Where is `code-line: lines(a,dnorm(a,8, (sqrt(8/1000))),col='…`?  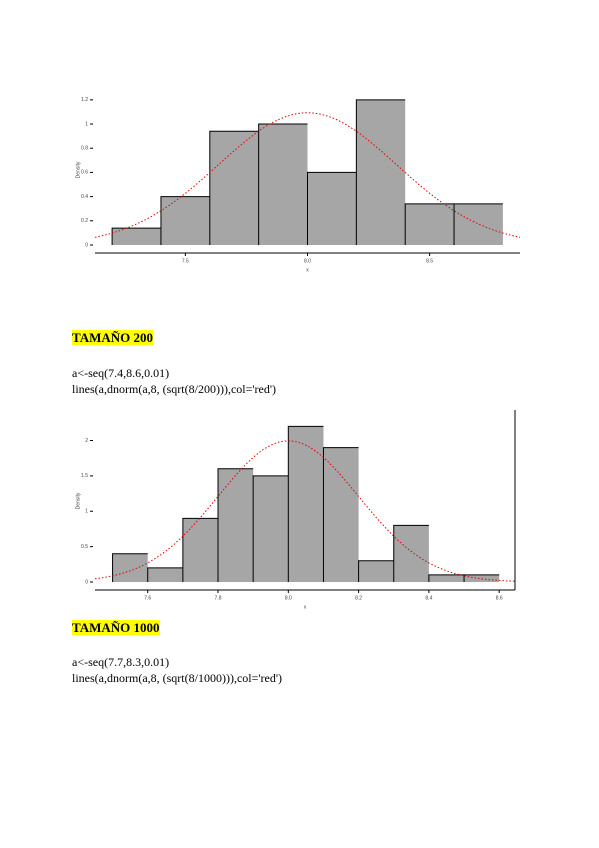
code-line: lines(a,dnorm(a,8, (sqrt(8/1000))),col='… is located at coordinates (177, 678).